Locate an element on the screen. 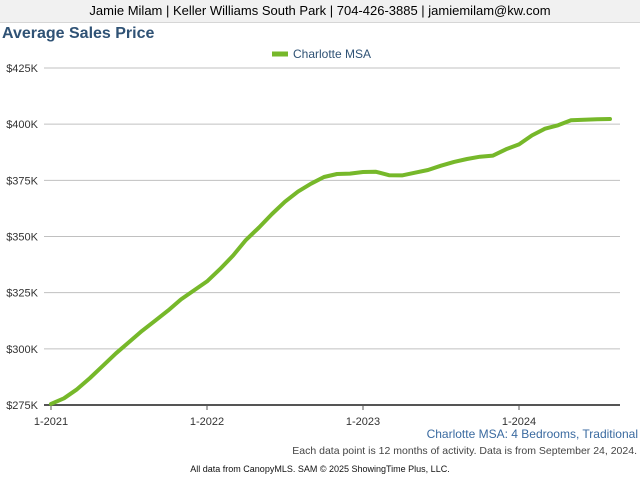  y-axis: $275K $300K $325K $350K $375K $400K $425K is located at coordinates (22, 237).